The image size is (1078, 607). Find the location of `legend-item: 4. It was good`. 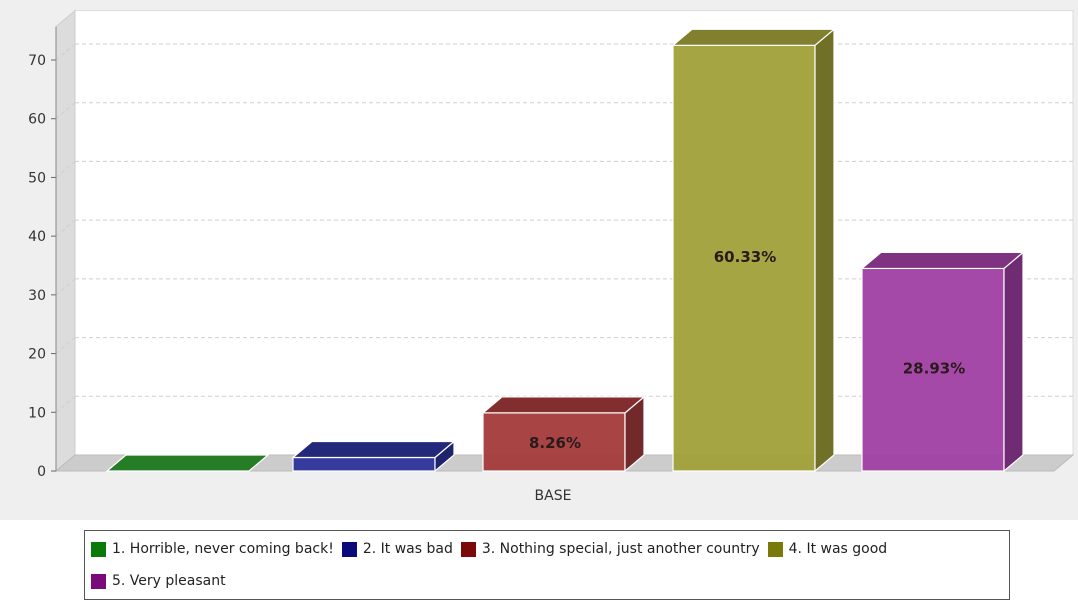

legend-item: 4. It was good is located at coordinates (827, 549).